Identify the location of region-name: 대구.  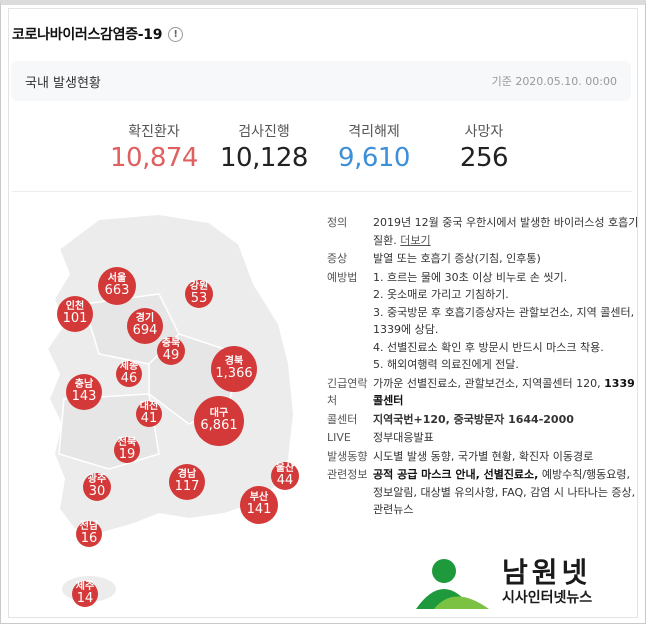
(219, 413).